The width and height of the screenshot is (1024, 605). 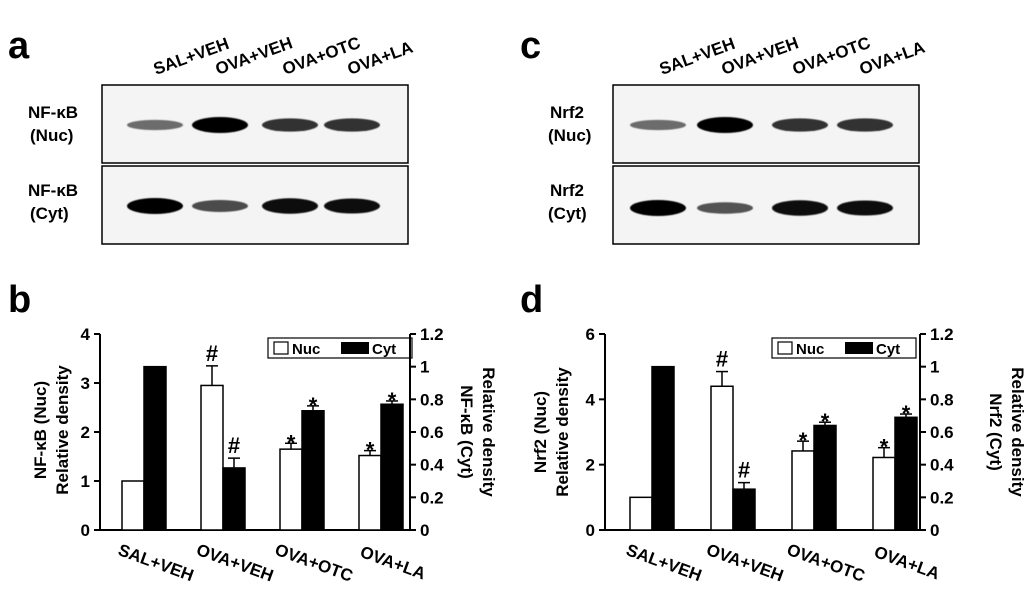 I want to click on blot-label-line1: Nrf2, so click(x=567, y=190).